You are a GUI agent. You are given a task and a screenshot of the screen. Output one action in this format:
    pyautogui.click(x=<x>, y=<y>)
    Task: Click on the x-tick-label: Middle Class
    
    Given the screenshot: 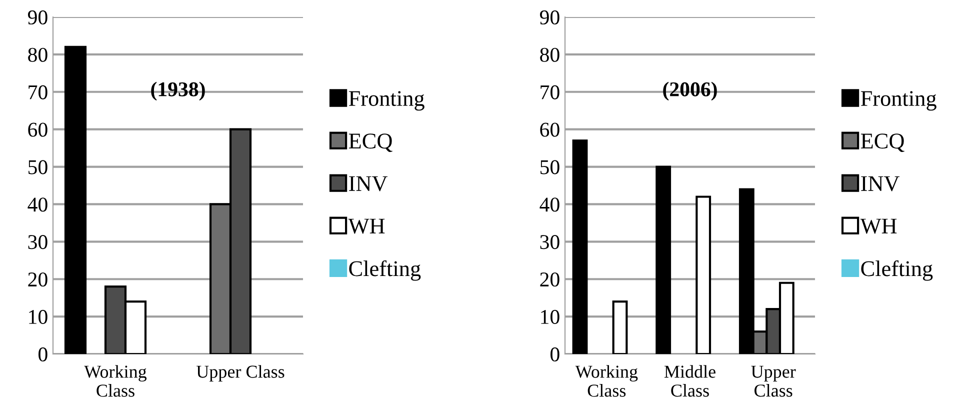 What is the action you would take?
    pyautogui.click(x=690, y=381)
    